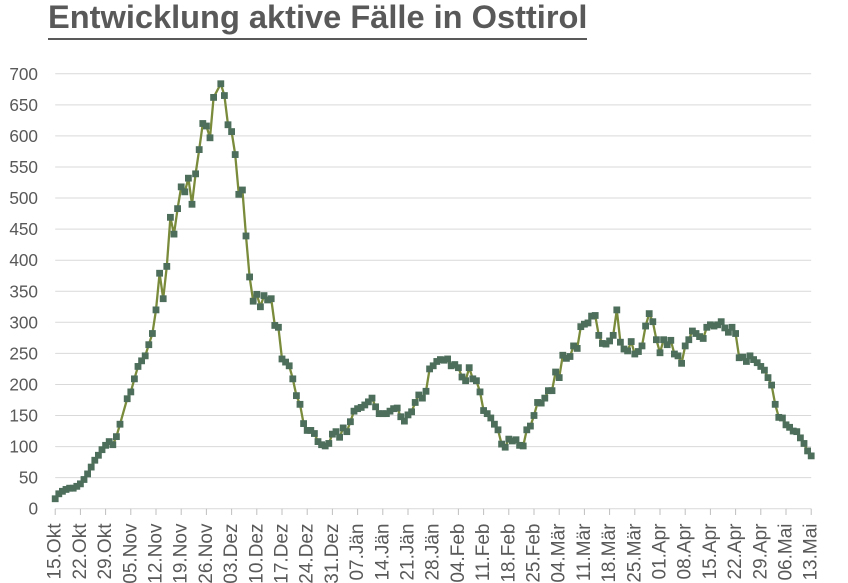 This screenshot has width=848, height=583. I want to click on svg-text: 11.Feb, so click(483, 553).